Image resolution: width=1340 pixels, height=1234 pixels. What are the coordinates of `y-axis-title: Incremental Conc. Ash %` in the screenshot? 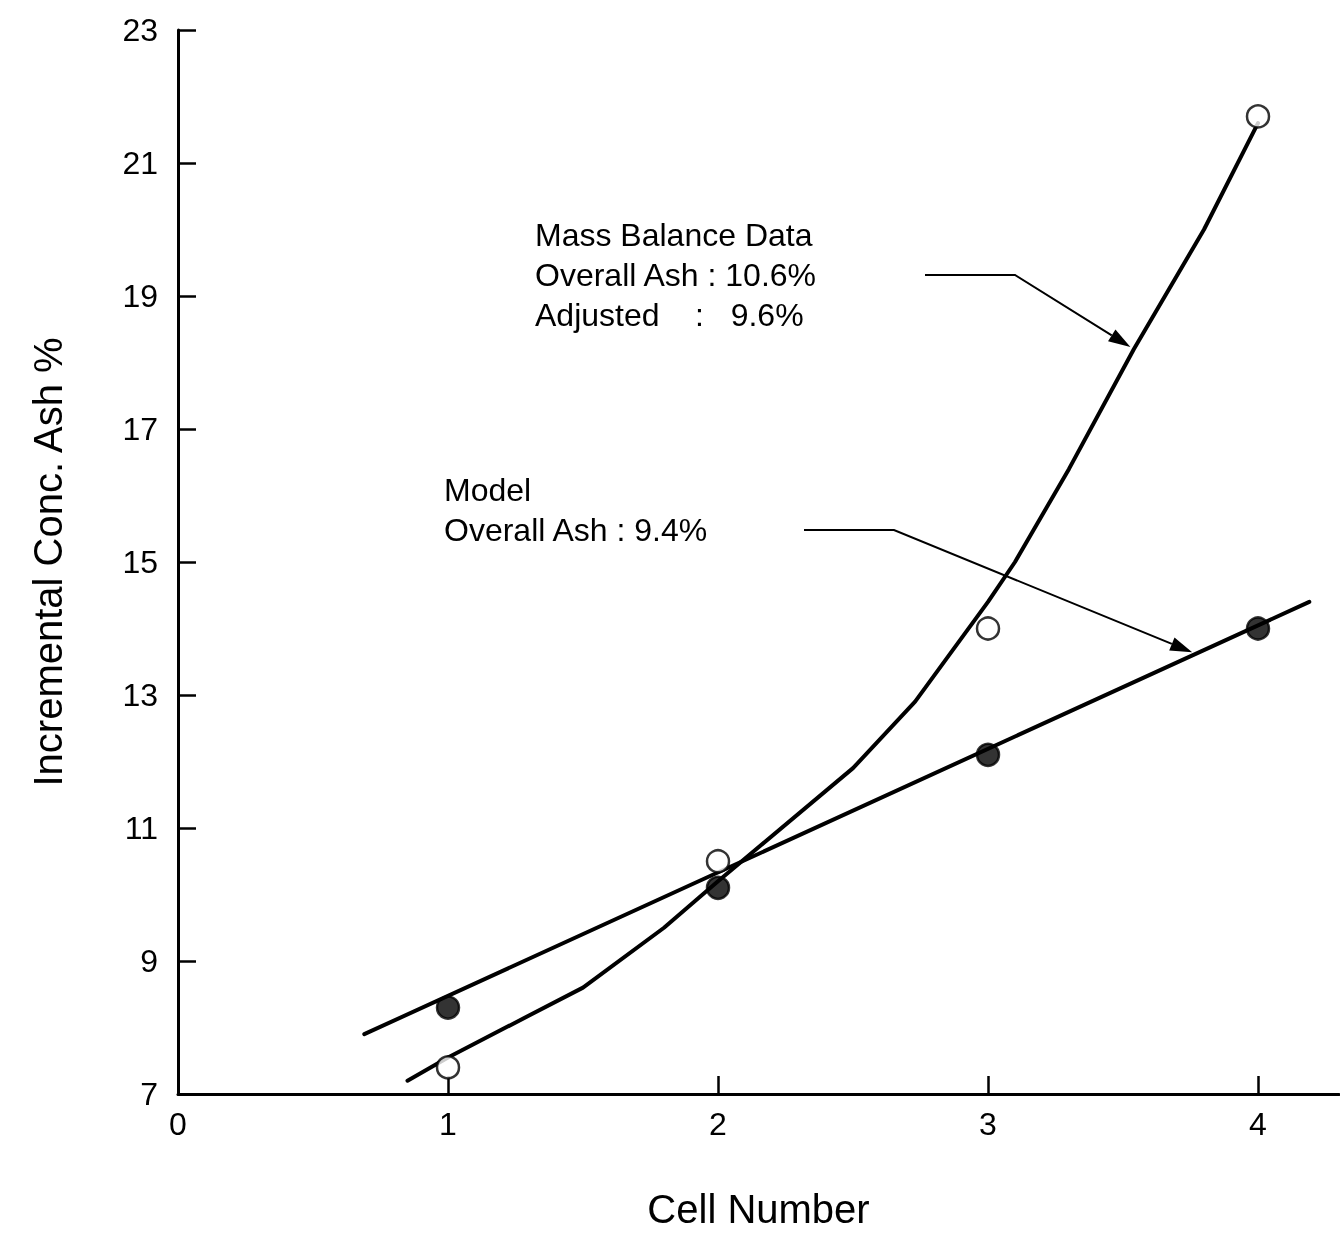 It's located at (48, 562).